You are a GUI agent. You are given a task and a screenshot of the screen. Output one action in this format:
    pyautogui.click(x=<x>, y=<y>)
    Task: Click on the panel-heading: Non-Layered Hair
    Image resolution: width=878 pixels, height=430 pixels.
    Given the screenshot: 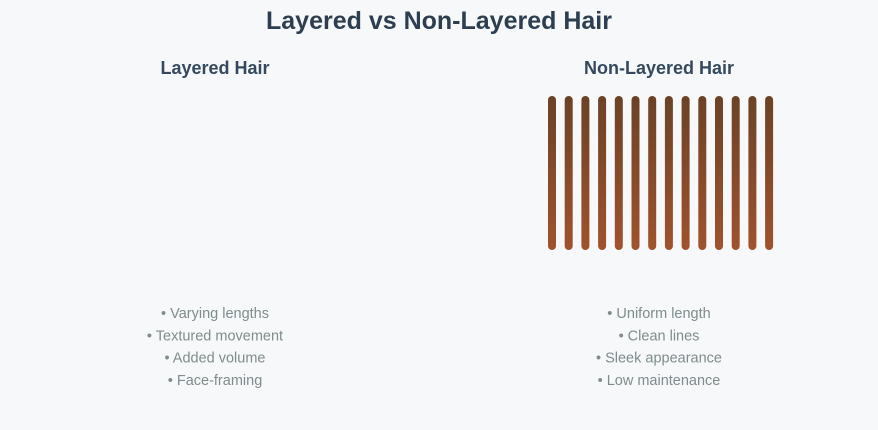 What is the action you would take?
    pyautogui.click(x=659, y=68)
    